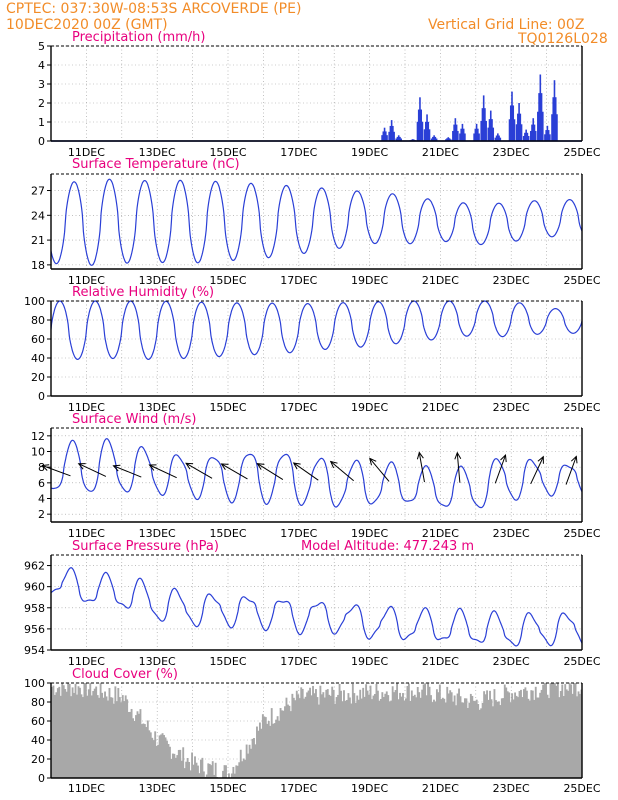 Image resolution: width=618 pixels, height=800 pixels. I want to click on rh-xtick-label: 17DEC, so click(298, 407).